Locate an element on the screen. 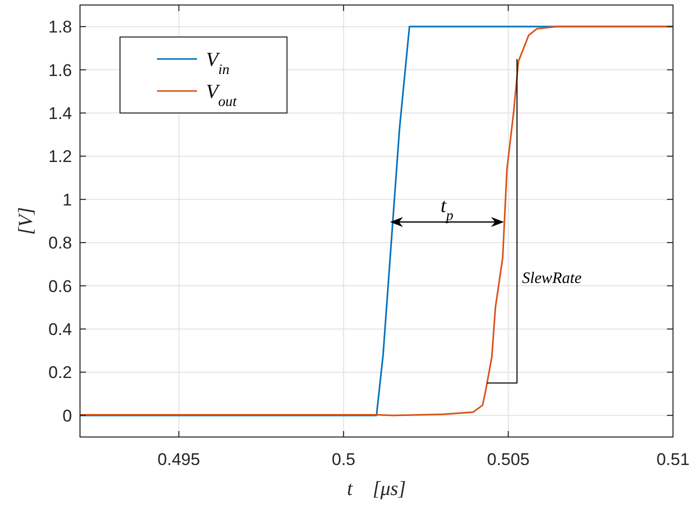 This screenshot has width=691, height=506. y-tick-label: 1.8 is located at coordinates (60, 27).